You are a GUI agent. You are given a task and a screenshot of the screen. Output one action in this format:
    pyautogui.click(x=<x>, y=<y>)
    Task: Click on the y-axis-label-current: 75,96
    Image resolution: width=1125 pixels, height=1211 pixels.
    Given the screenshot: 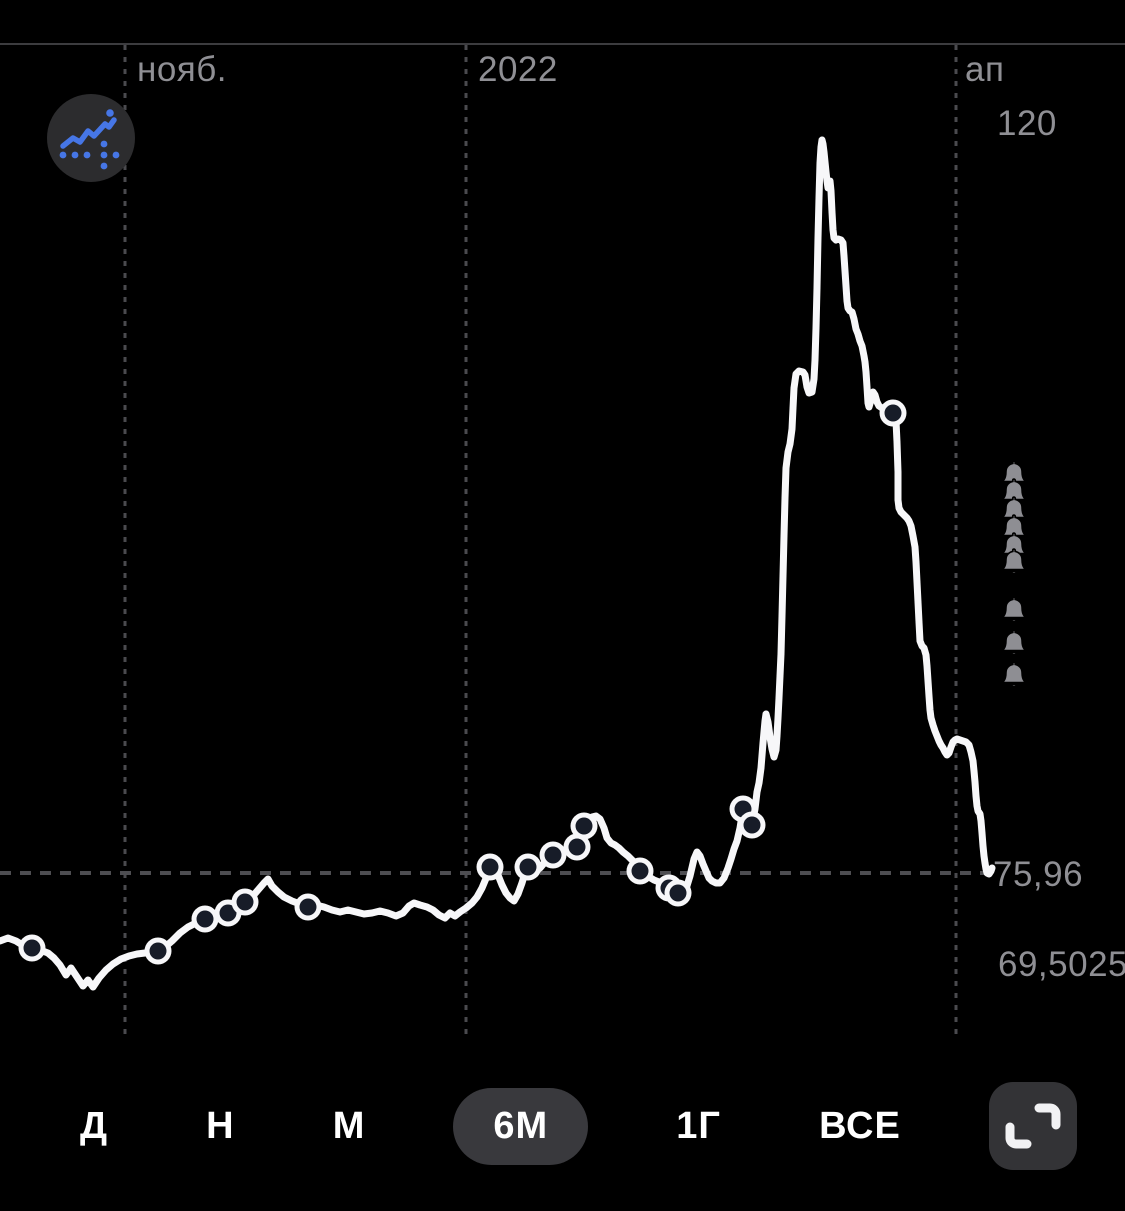 What is the action you would take?
    pyautogui.click(x=1038, y=874)
    